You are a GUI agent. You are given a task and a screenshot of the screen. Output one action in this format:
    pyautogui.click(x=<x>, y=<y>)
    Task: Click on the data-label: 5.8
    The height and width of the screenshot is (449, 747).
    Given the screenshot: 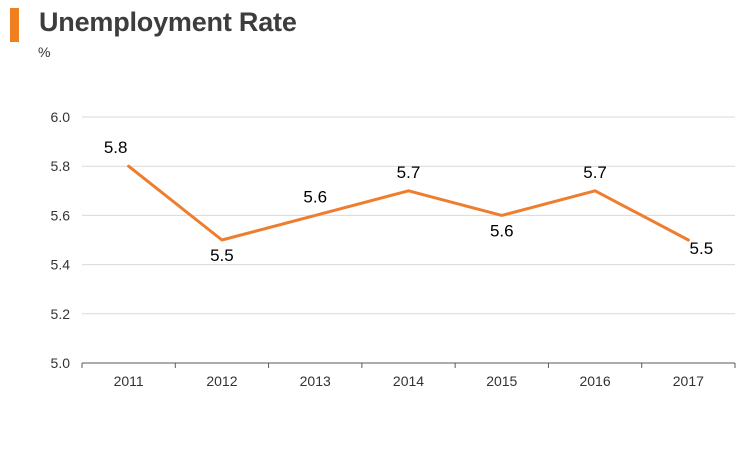 What is the action you would take?
    pyautogui.click(x=116, y=147)
    